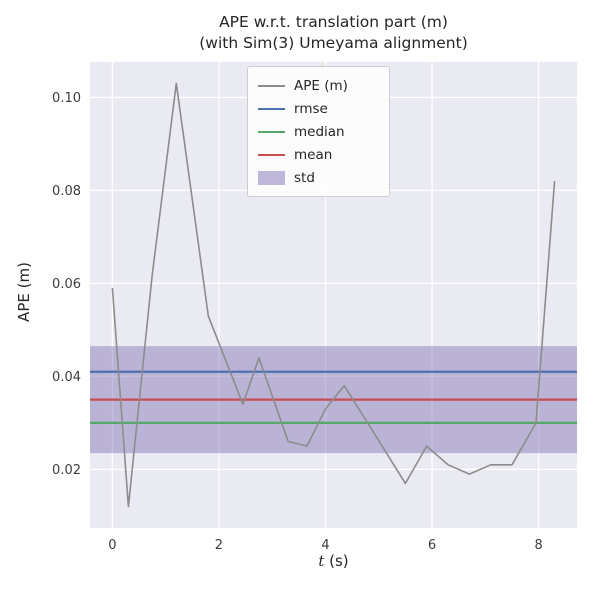  I want to click on y-tick-label: 0.02, so click(66, 470).